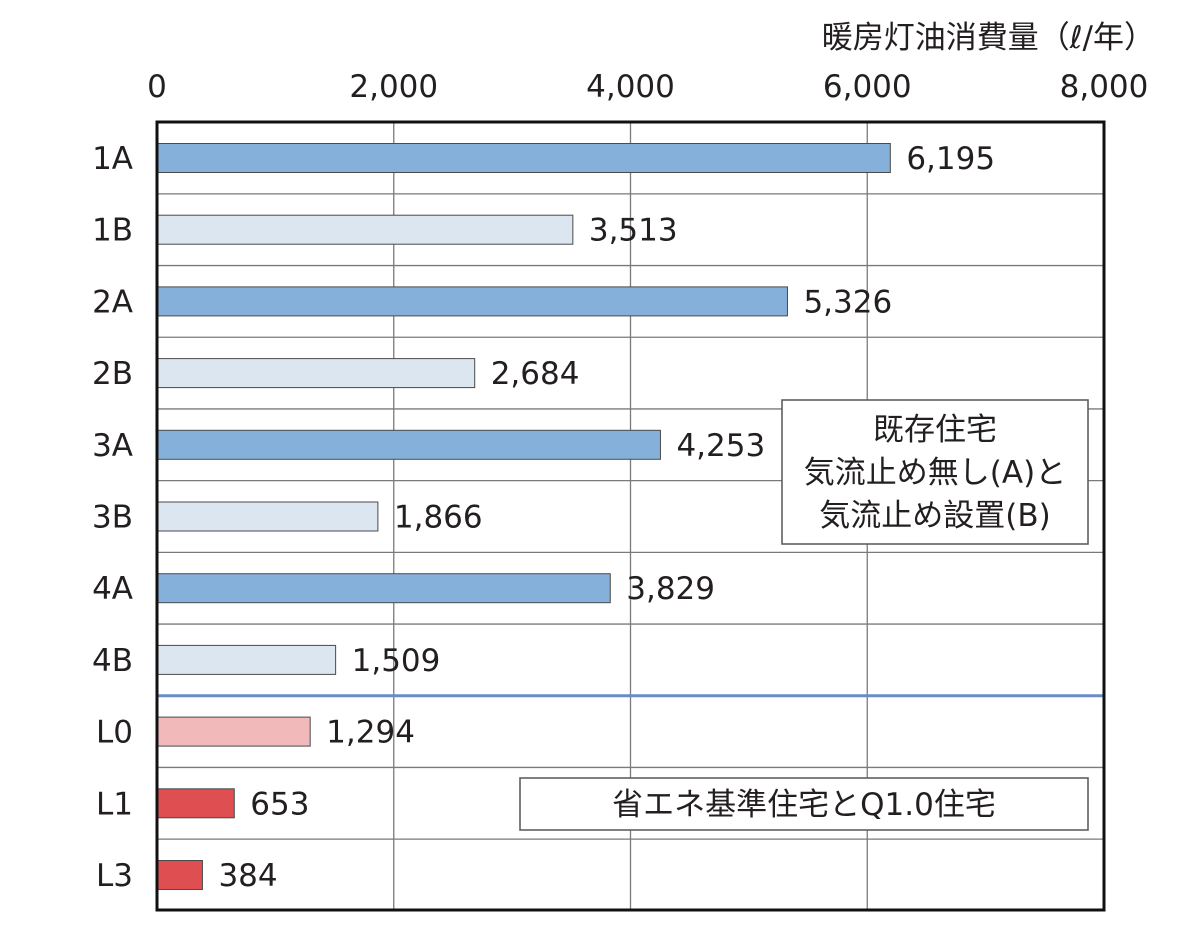  What do you see at coordinates (1104, 87) in the screenshot?
I see `x-tick-label: 8,000` at bounding box center [1104, 87].